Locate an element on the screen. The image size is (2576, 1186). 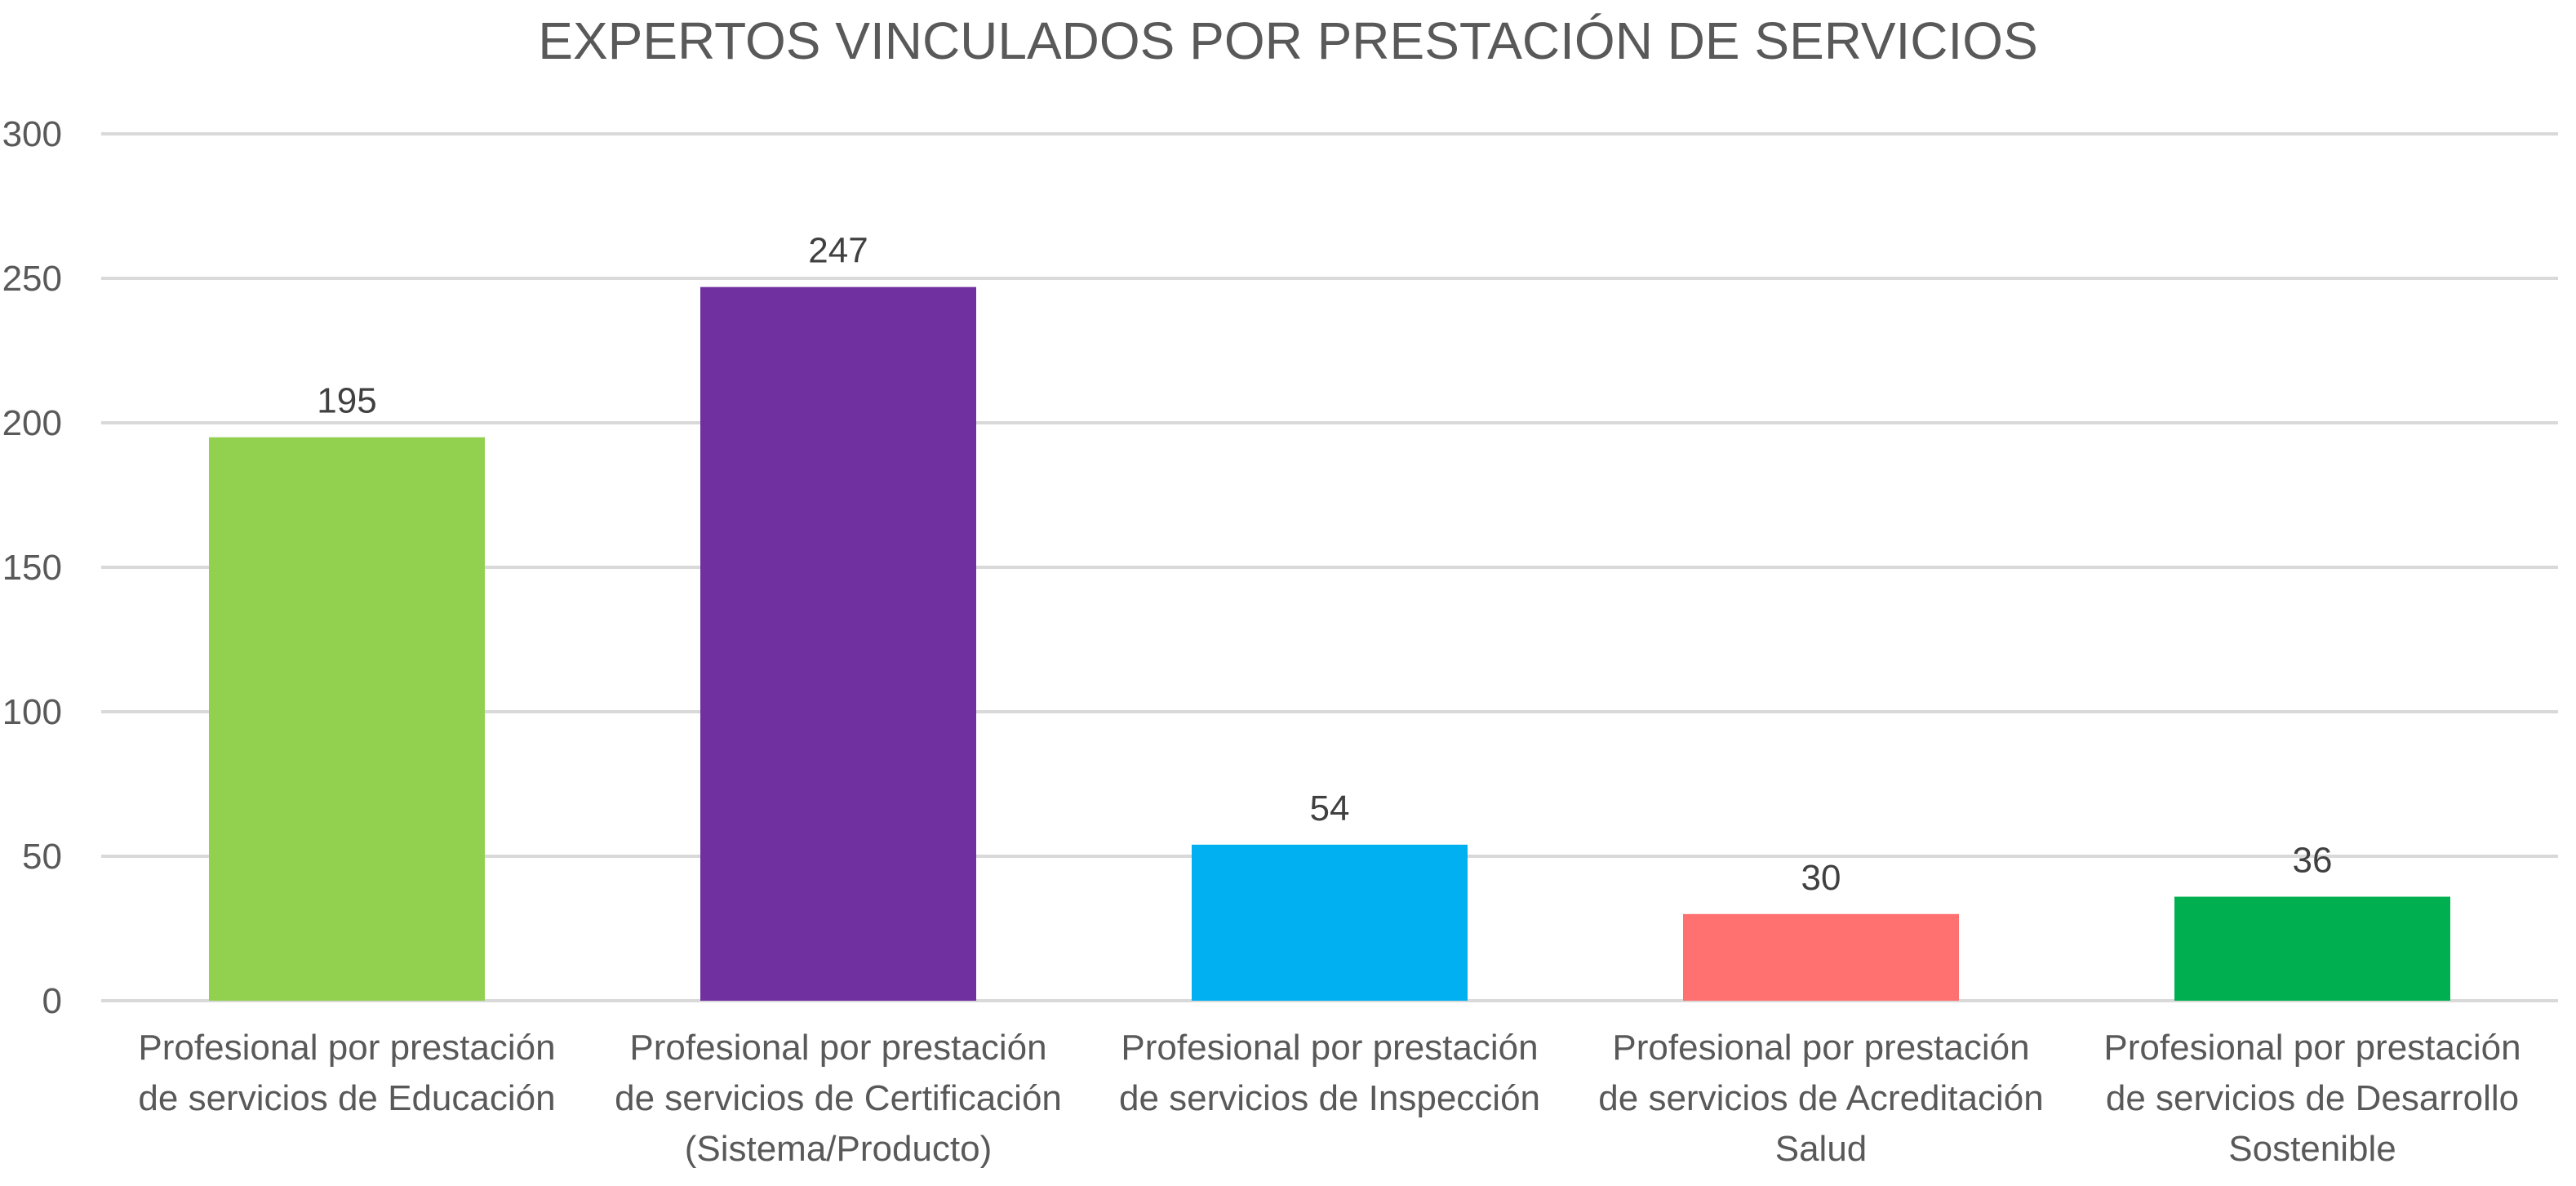
y-axis-ticks: 0 50 100 150 200 250 300 is located at coordinates (32, 567).